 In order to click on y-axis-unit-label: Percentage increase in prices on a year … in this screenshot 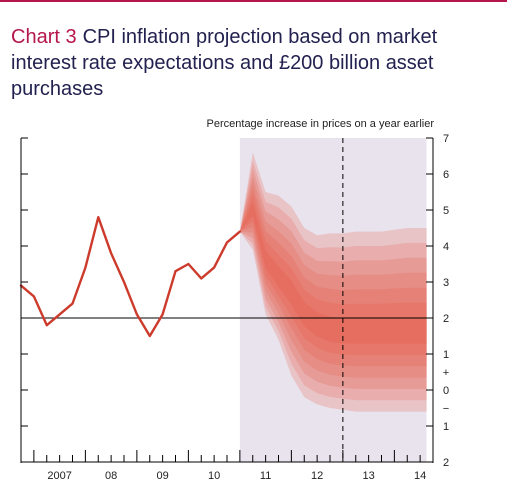, I will do `click(321, 124)`.